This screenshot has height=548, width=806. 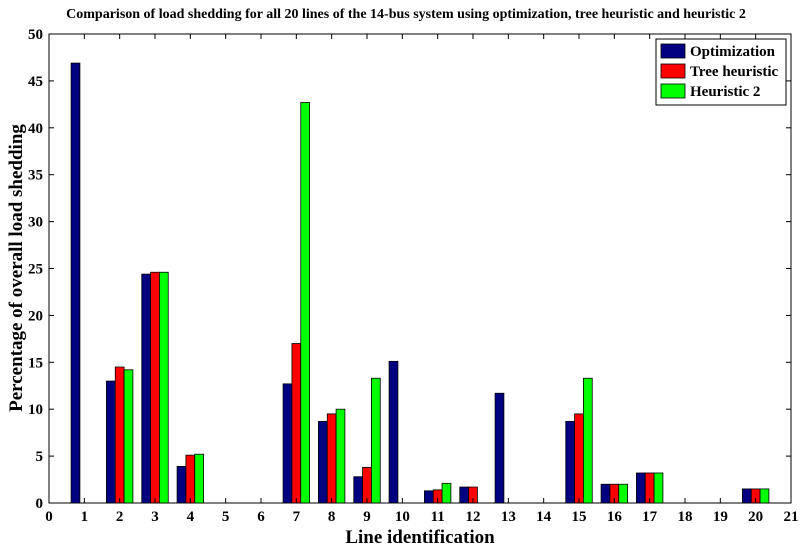 I want to click on x-tick-label: 21, so click(x=791, y=517).